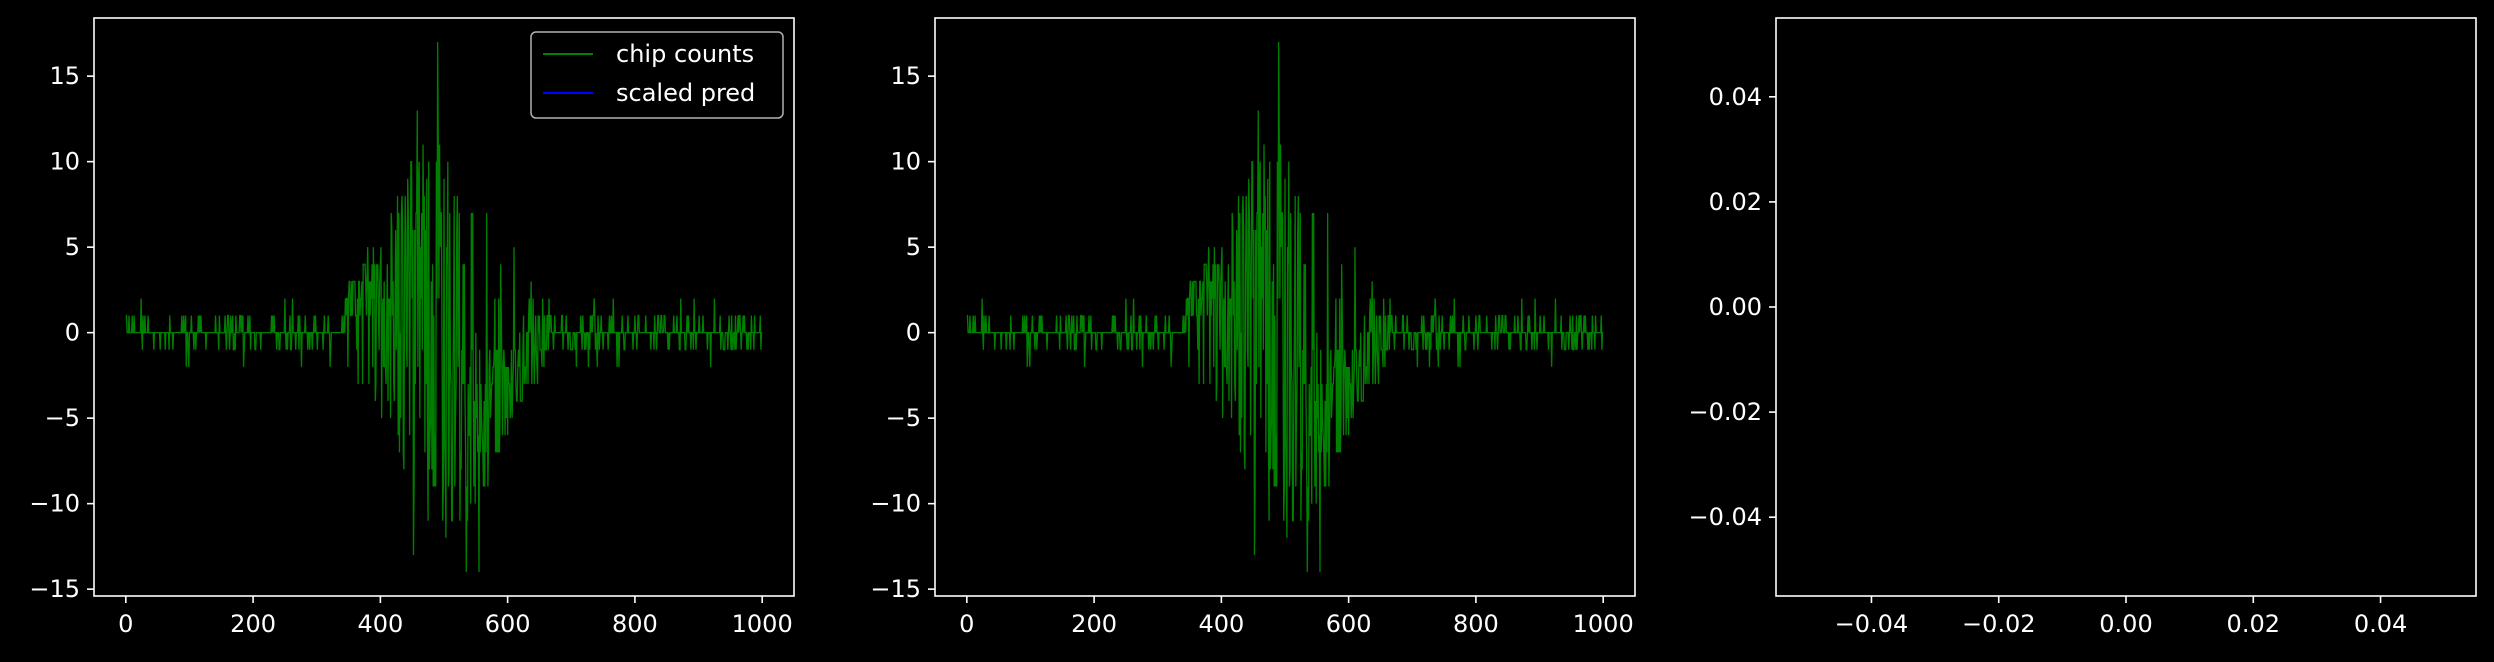 Image resolution: width=2494 pixels, height=662 pixels. What do you see at coordinates (455, 617) in the screenshot?
I see `panel-1-xticks: 0 200 400 600 800 1000` at bounding box center [455, 617].